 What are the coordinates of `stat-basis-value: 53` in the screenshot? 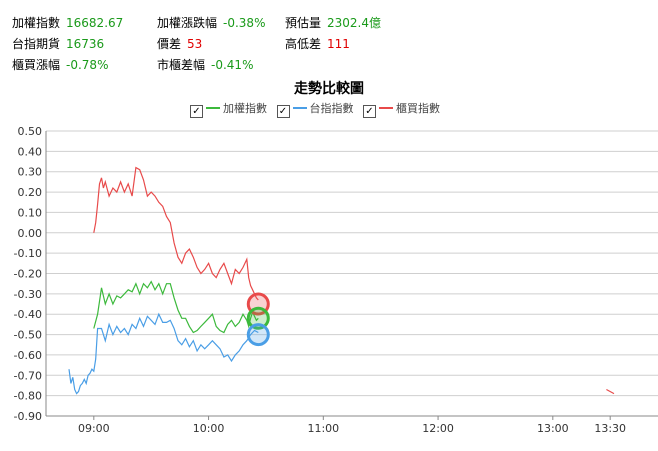 It's located at (195, 44).